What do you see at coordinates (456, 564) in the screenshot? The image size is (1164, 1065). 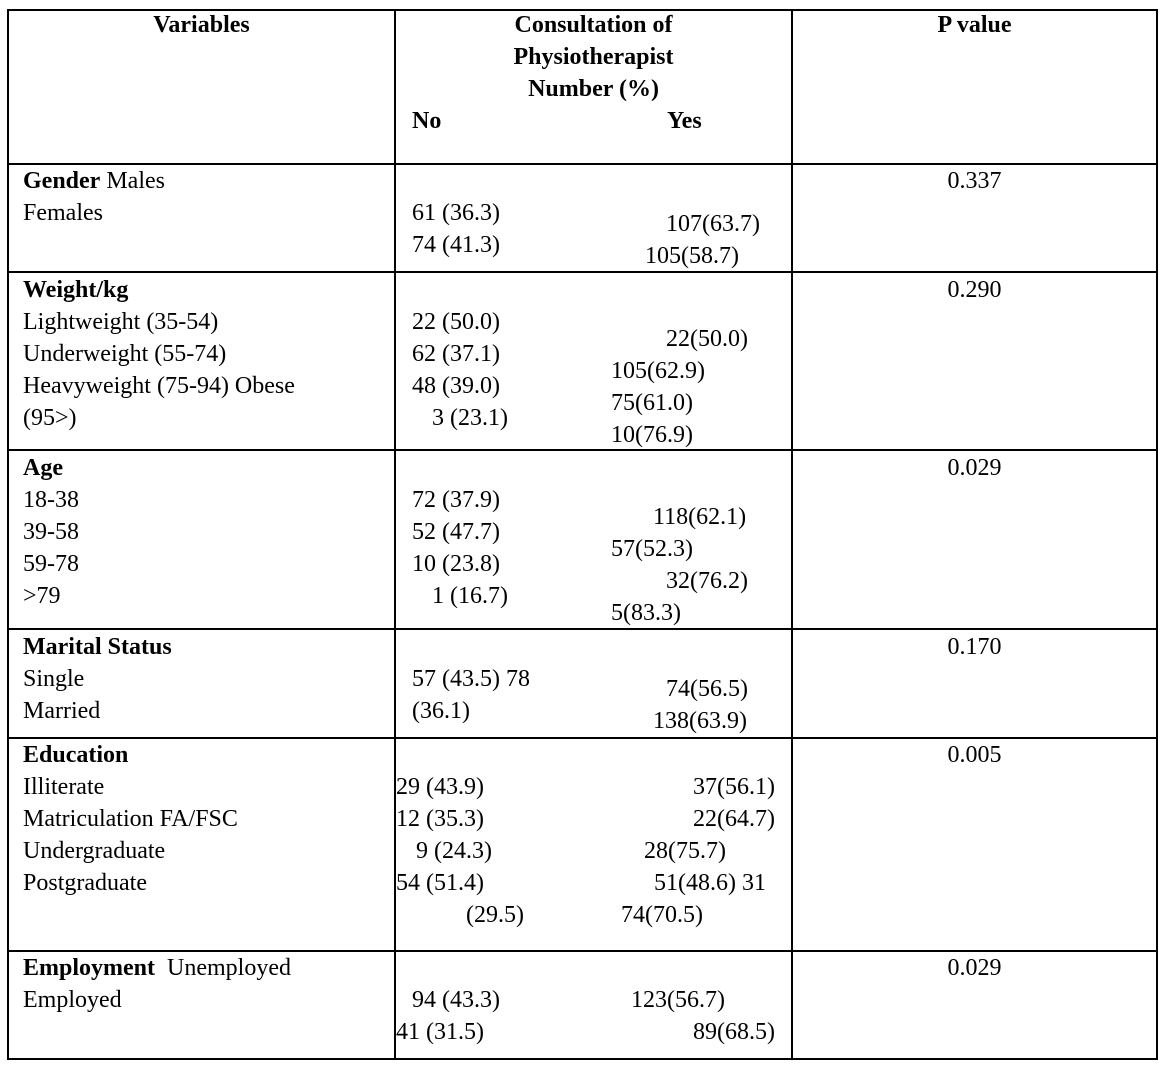 I see `age-no-3: 10 (23.8)` at bounding box center [456, 564].